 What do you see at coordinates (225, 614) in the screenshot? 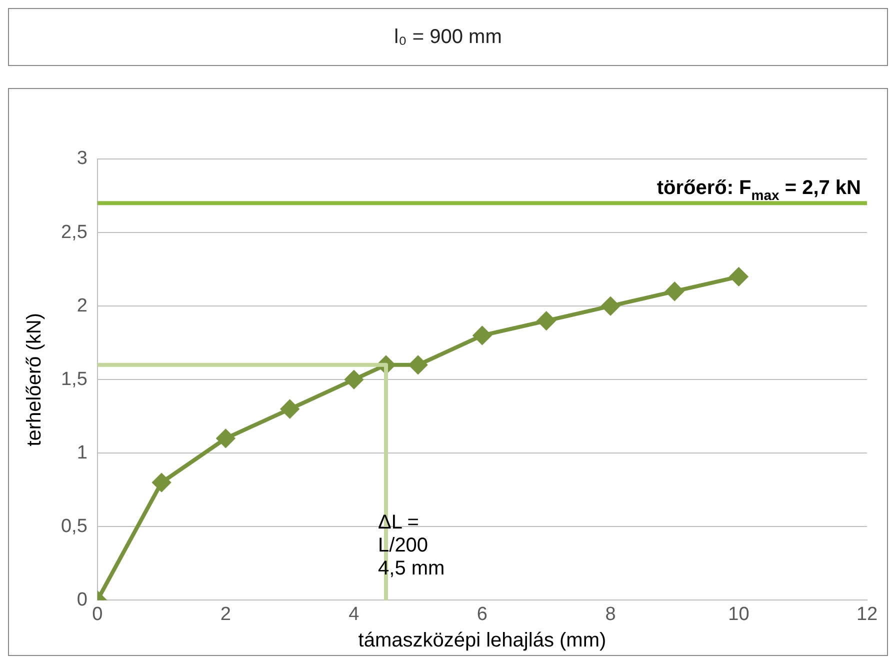
I see `x-tick-label: 2` at bounding box center [225, 614].